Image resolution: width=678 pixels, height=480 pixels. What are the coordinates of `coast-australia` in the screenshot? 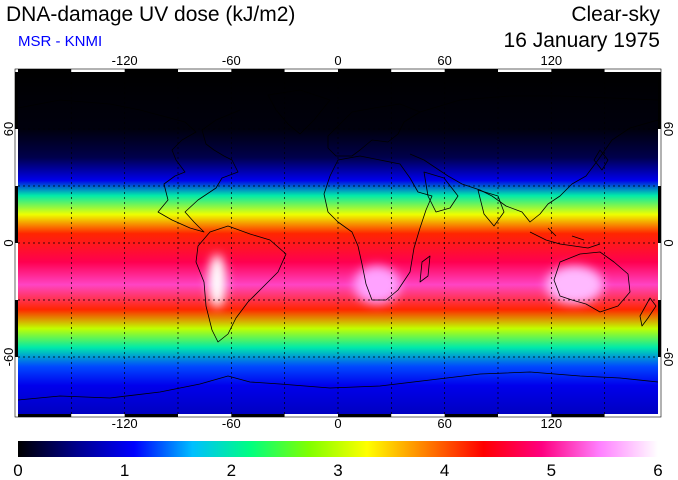 It's located at (592, 282).